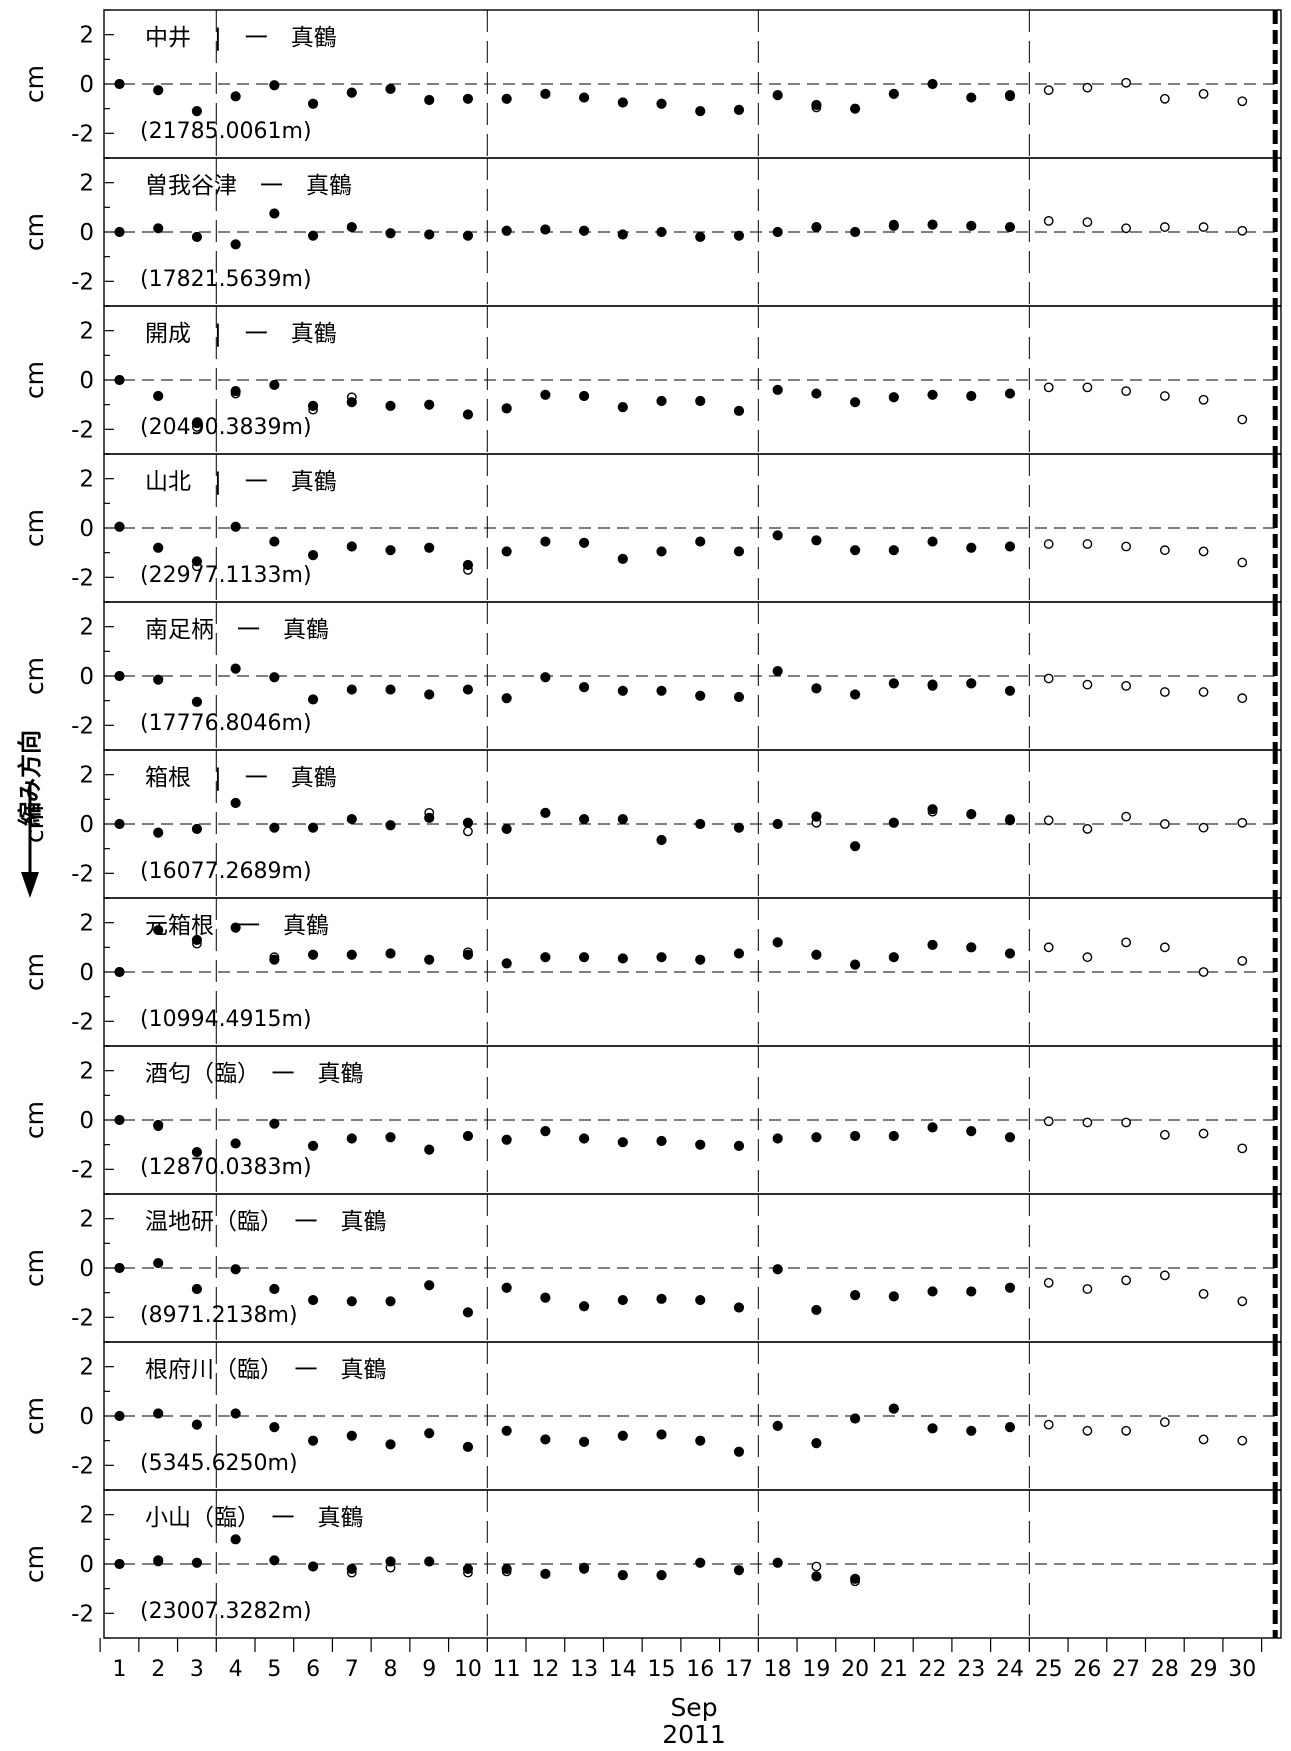  What do you see at coordinates (651, 380) in the screenshot?
I see `panel-3: 2 0 -2 cm 開成 | 一 真鶴 (20490.3839m)` at bounding box center [651, 380].